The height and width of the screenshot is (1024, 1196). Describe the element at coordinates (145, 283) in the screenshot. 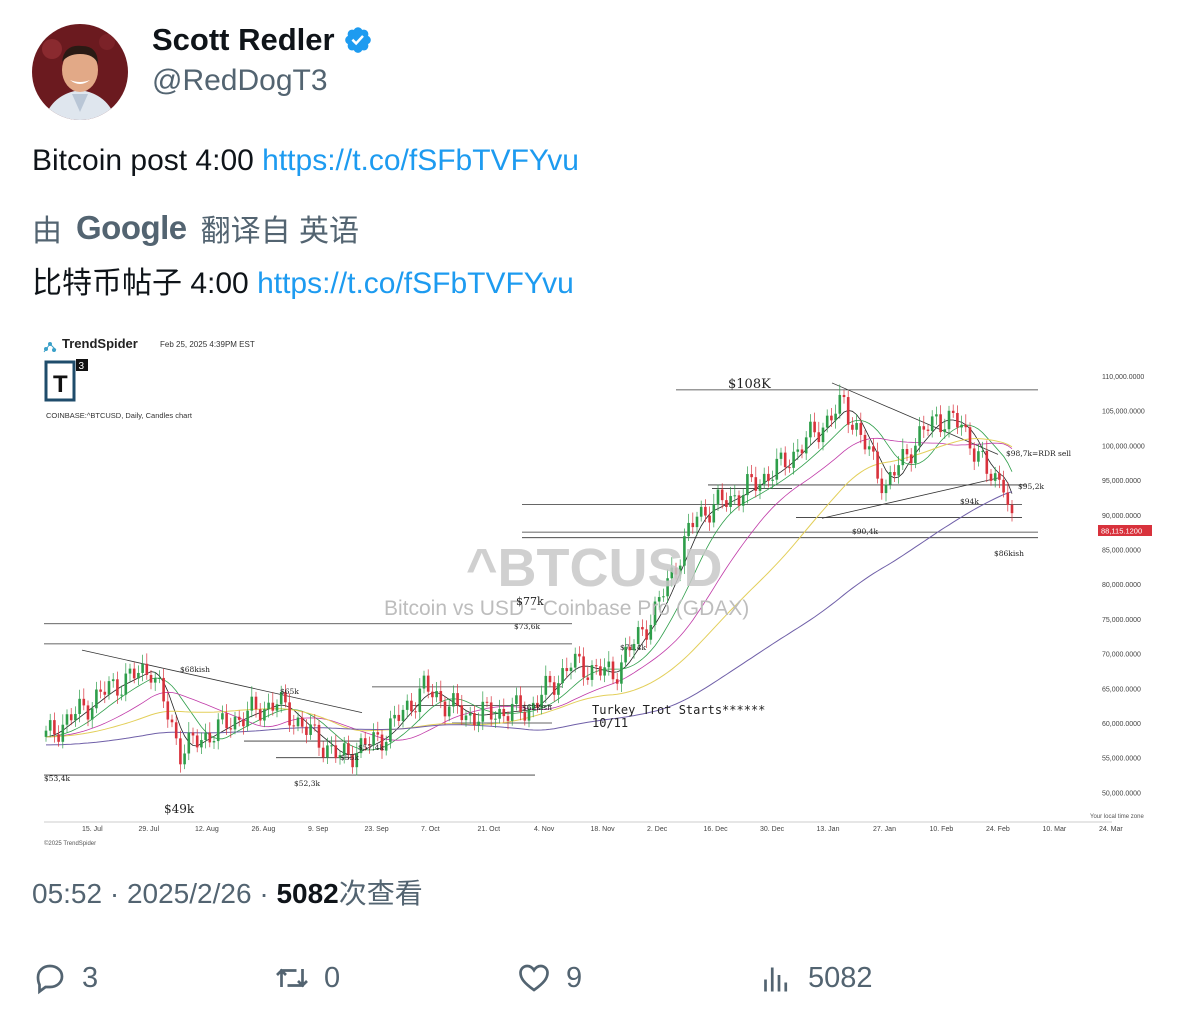

I see `translated-body: 比特币帖子 4:00` at that location.